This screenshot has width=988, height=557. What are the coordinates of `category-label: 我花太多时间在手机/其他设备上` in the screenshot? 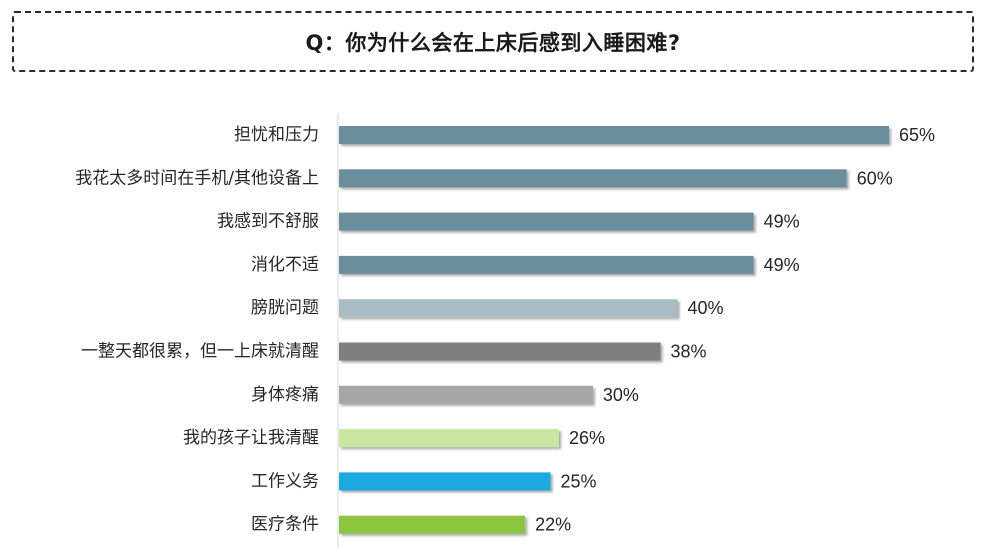 It's located at (197, 178).